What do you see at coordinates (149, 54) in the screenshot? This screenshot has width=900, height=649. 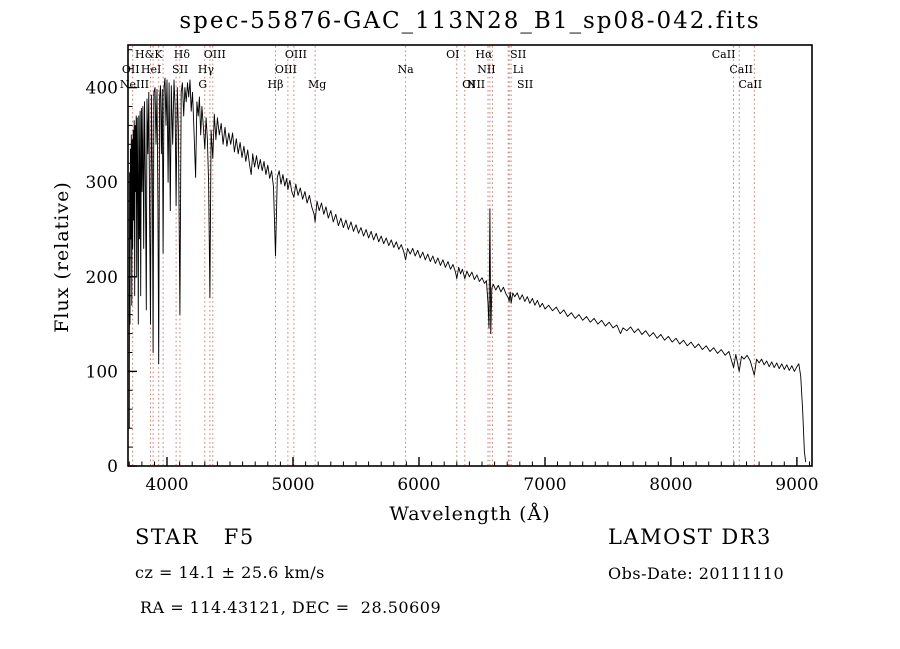 I see `spectral-line-label: H&K` at bounding box center [149, 54].